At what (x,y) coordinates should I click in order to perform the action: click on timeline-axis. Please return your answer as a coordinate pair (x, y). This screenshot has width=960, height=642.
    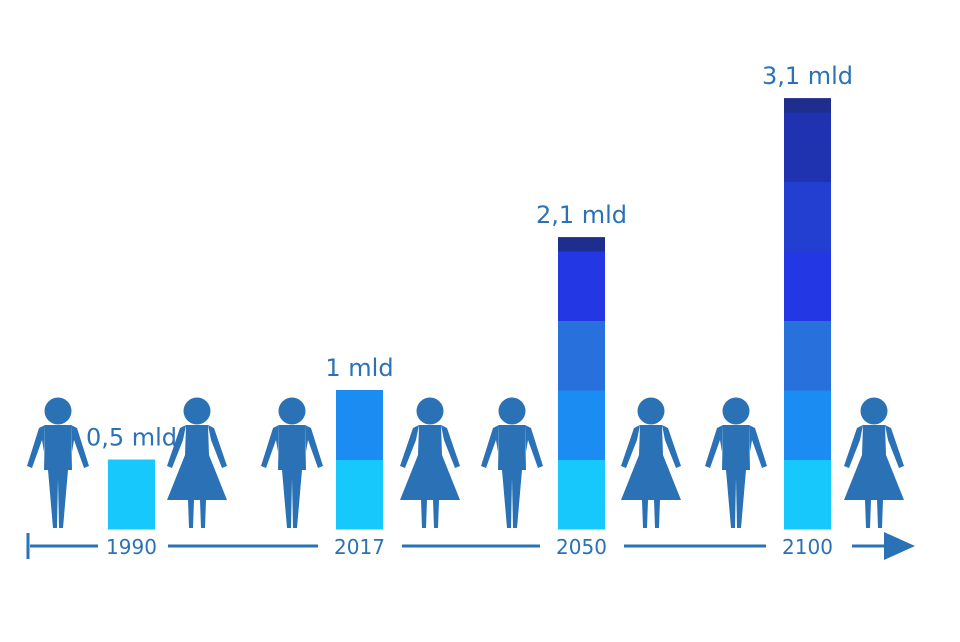
    Looking at the image, I should click on (470, 546).